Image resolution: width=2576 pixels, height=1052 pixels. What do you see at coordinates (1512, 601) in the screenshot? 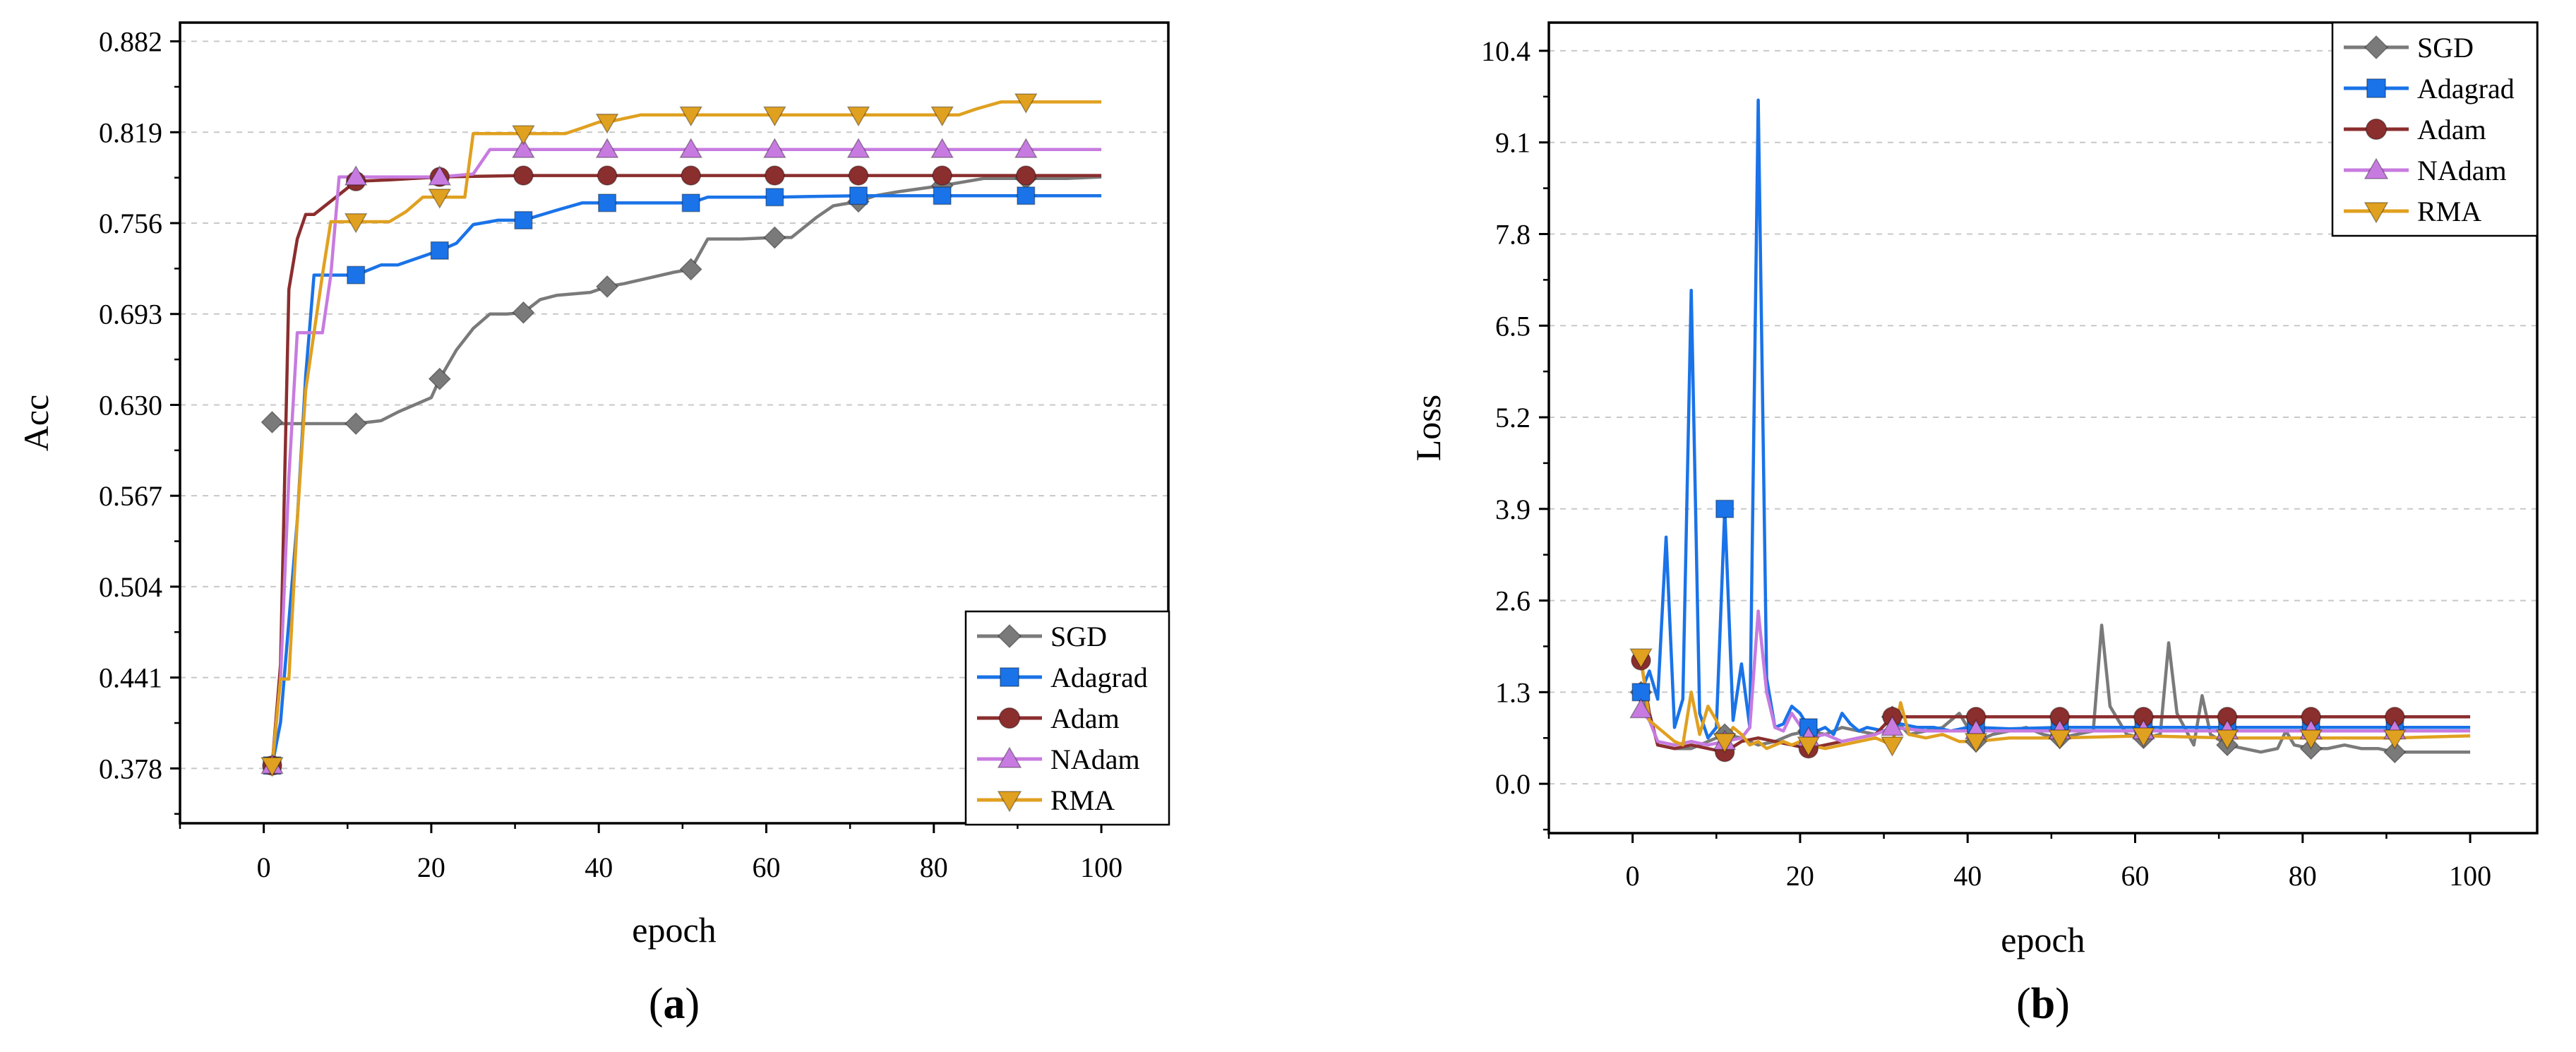
I see `y-tick-label-2: 2.6` at bounding box center [1512, 601].